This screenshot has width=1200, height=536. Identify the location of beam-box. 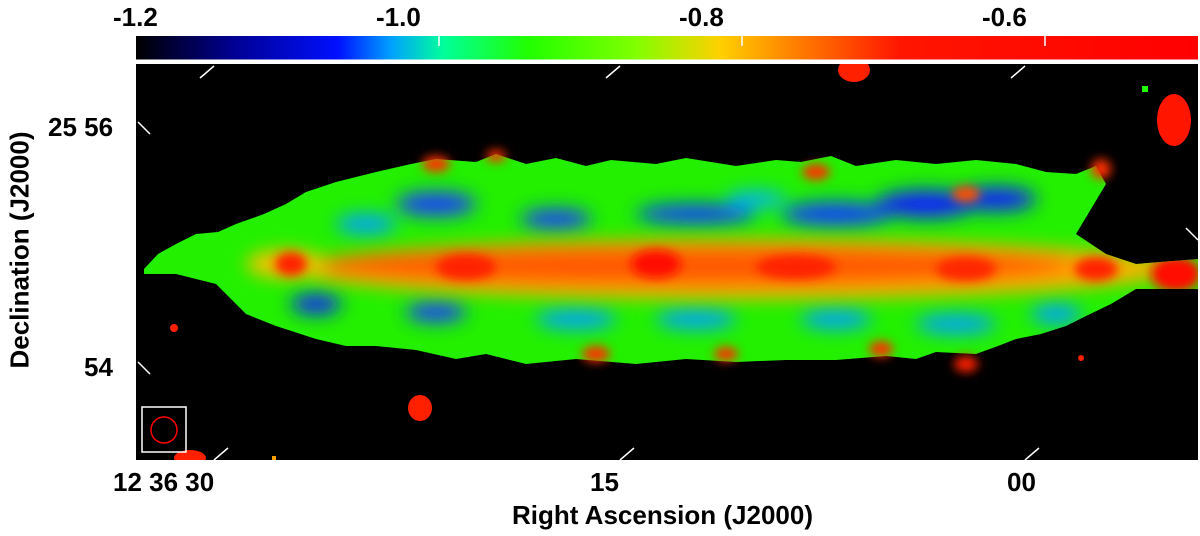
(164, 429).